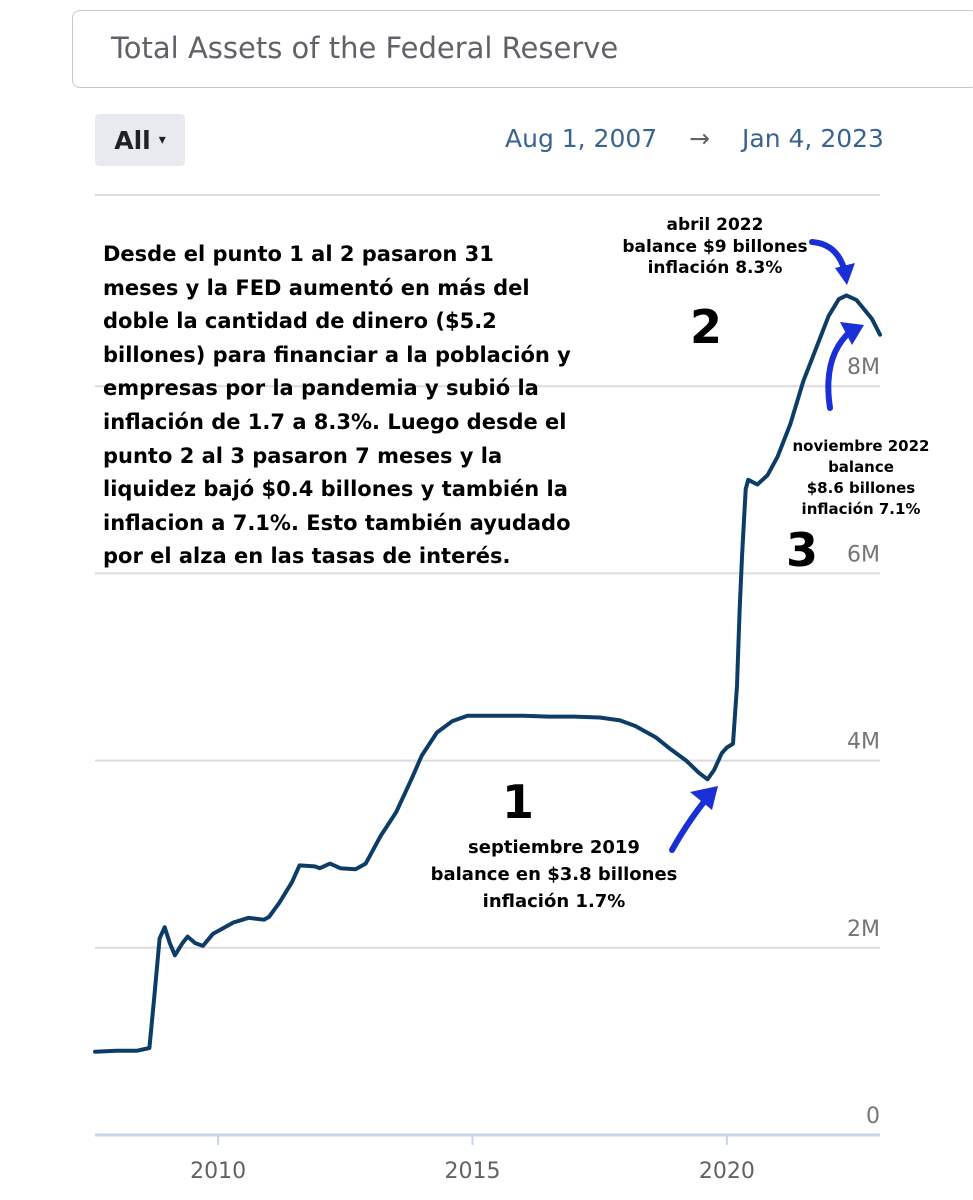  Describe the element at coordinates (218, 1171) in the screenshot. I see `x-tick-label: 2010` at that location.